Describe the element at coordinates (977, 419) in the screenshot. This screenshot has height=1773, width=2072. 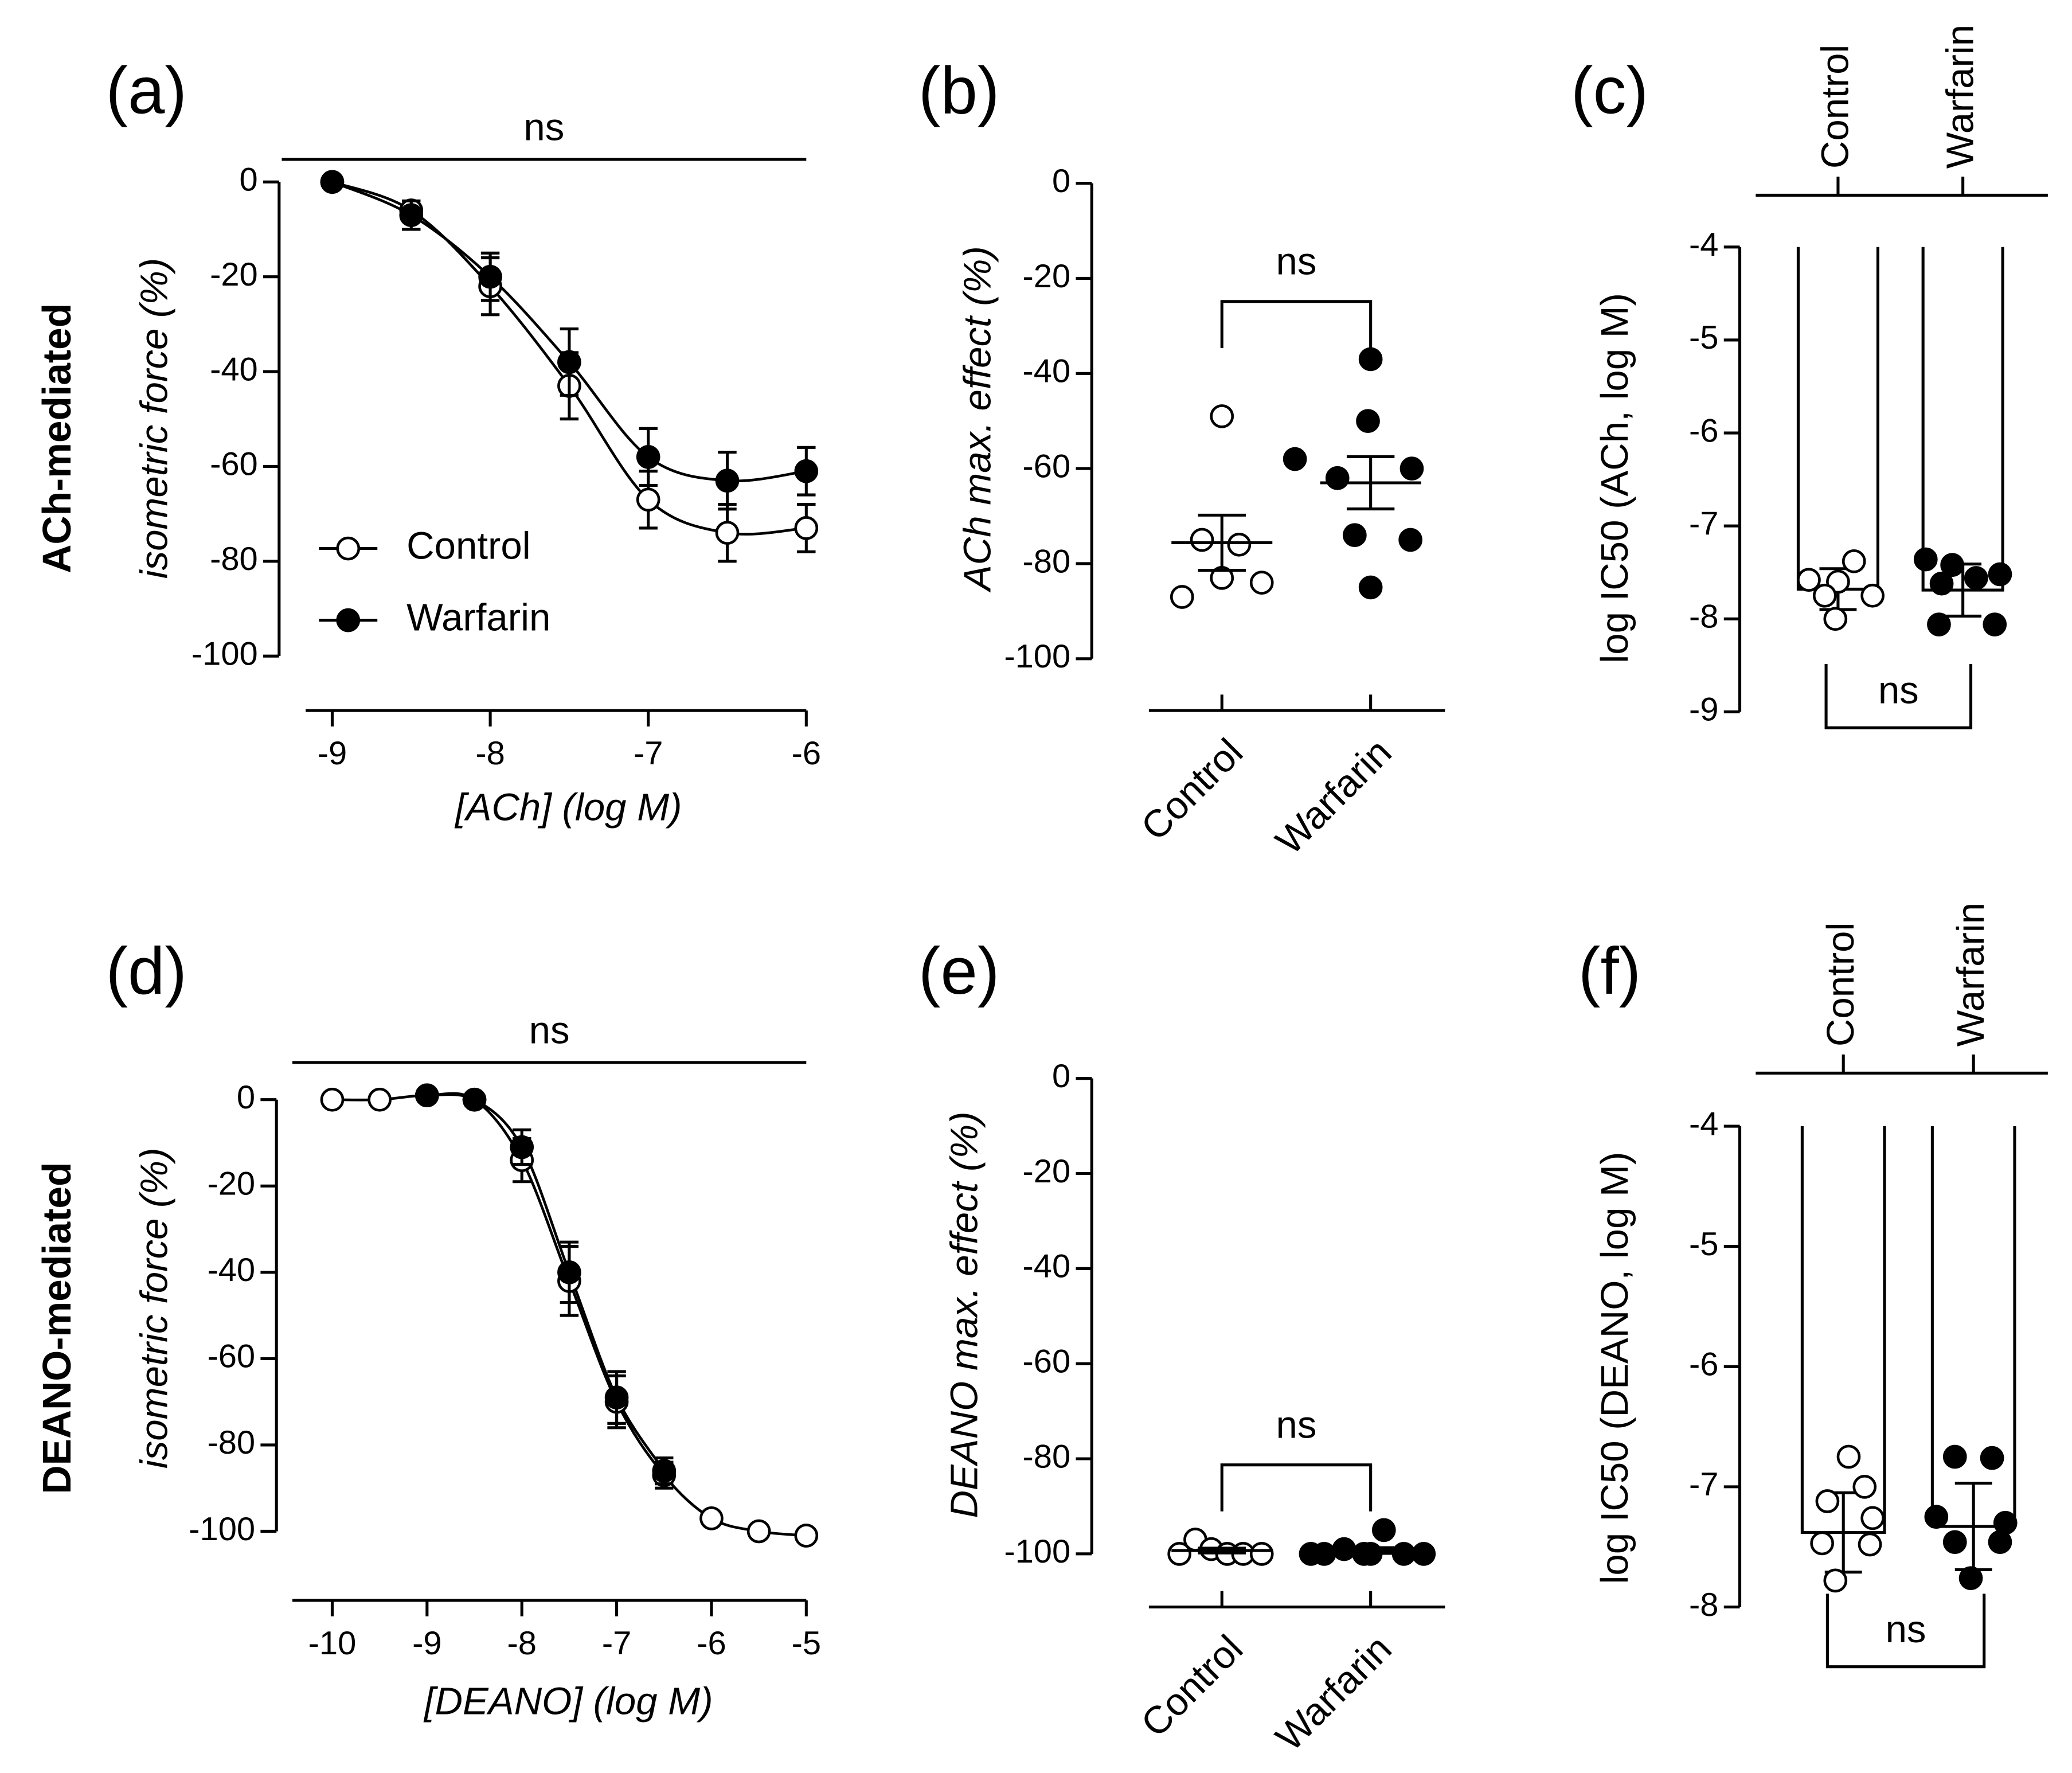
I see `y-axis-label: ACh max. effect (%)` at that location.